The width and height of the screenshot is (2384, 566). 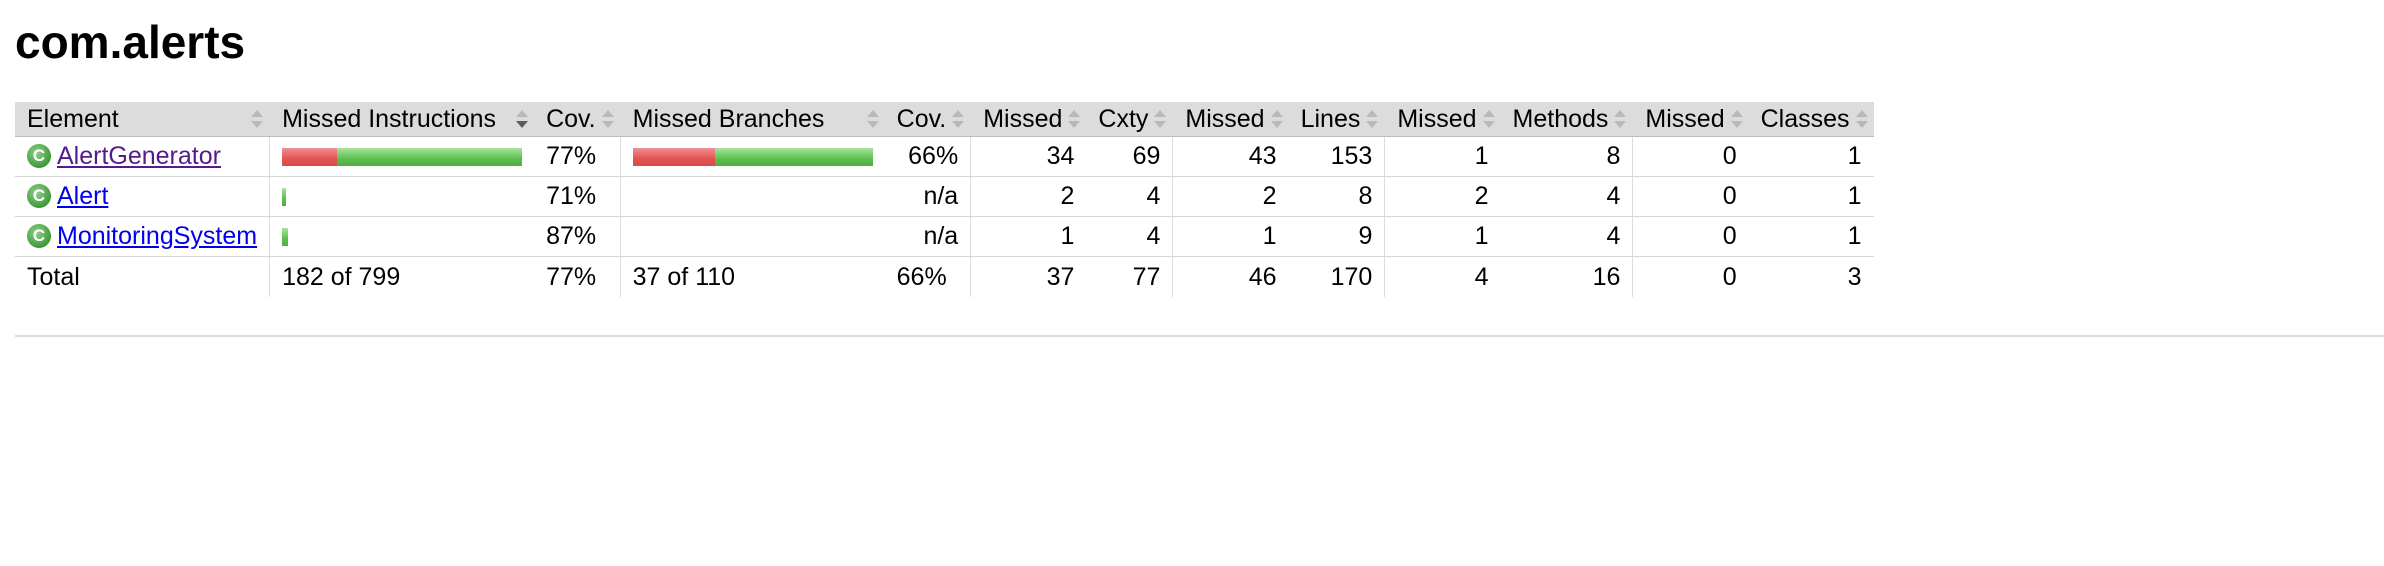 I want to click on total-cov-instructions: 77%, so click(x=577, y=276).